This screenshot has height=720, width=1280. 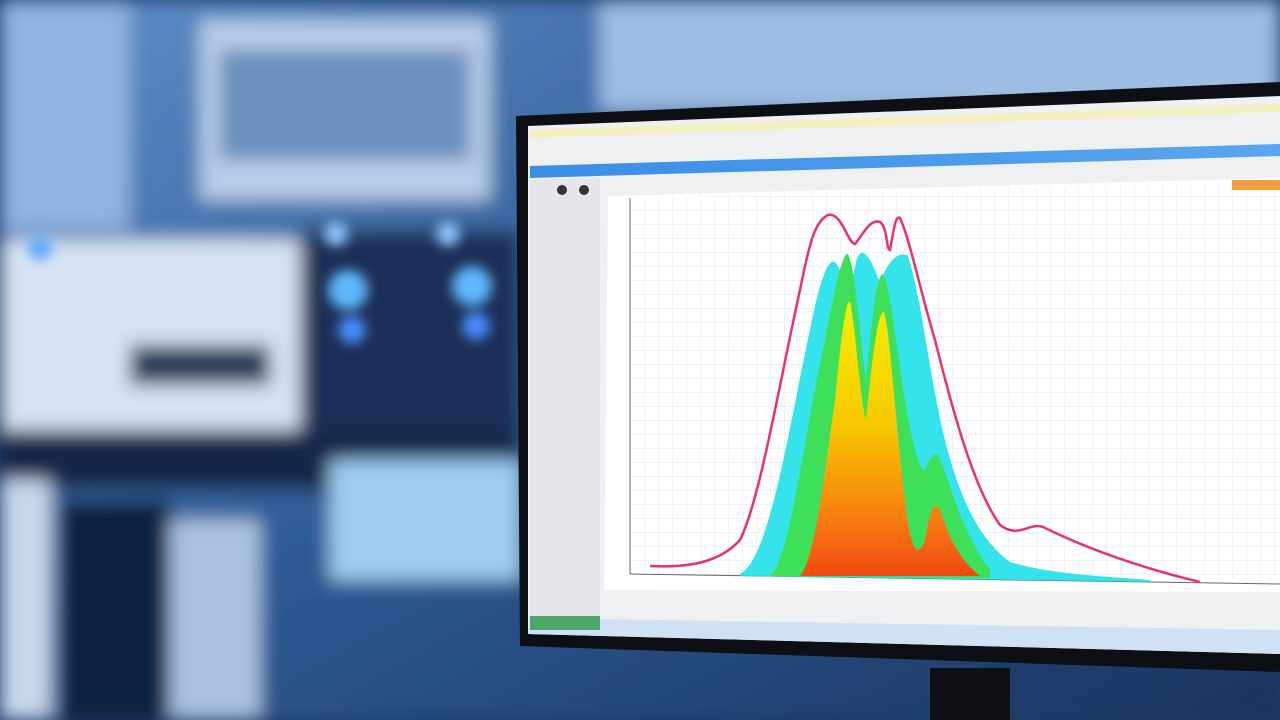 I want to click on side-panel, so click(x=565, y=399).